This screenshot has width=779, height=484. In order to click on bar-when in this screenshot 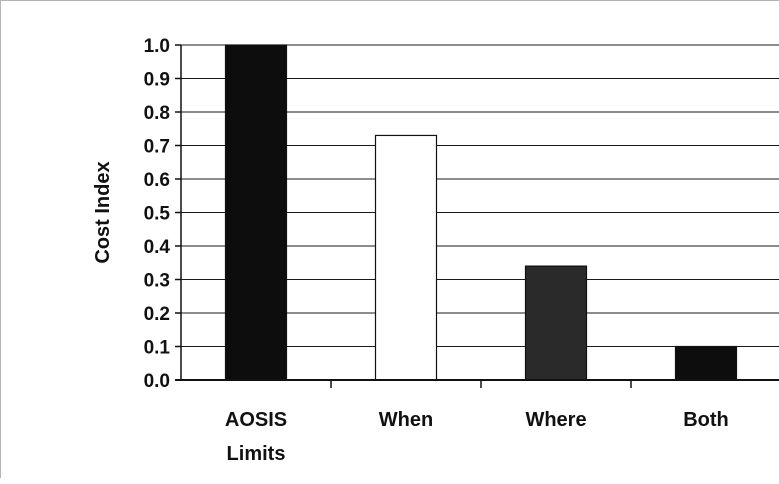, I will do `click(406, 257)`.